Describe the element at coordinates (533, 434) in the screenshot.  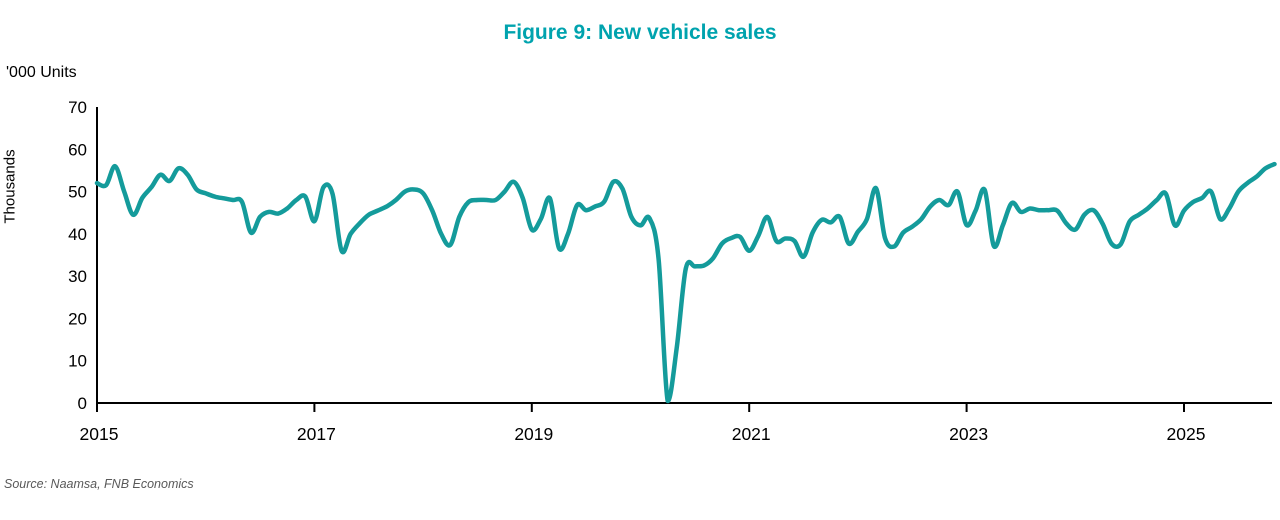
I see `x-tick-label: 2019` at that location.